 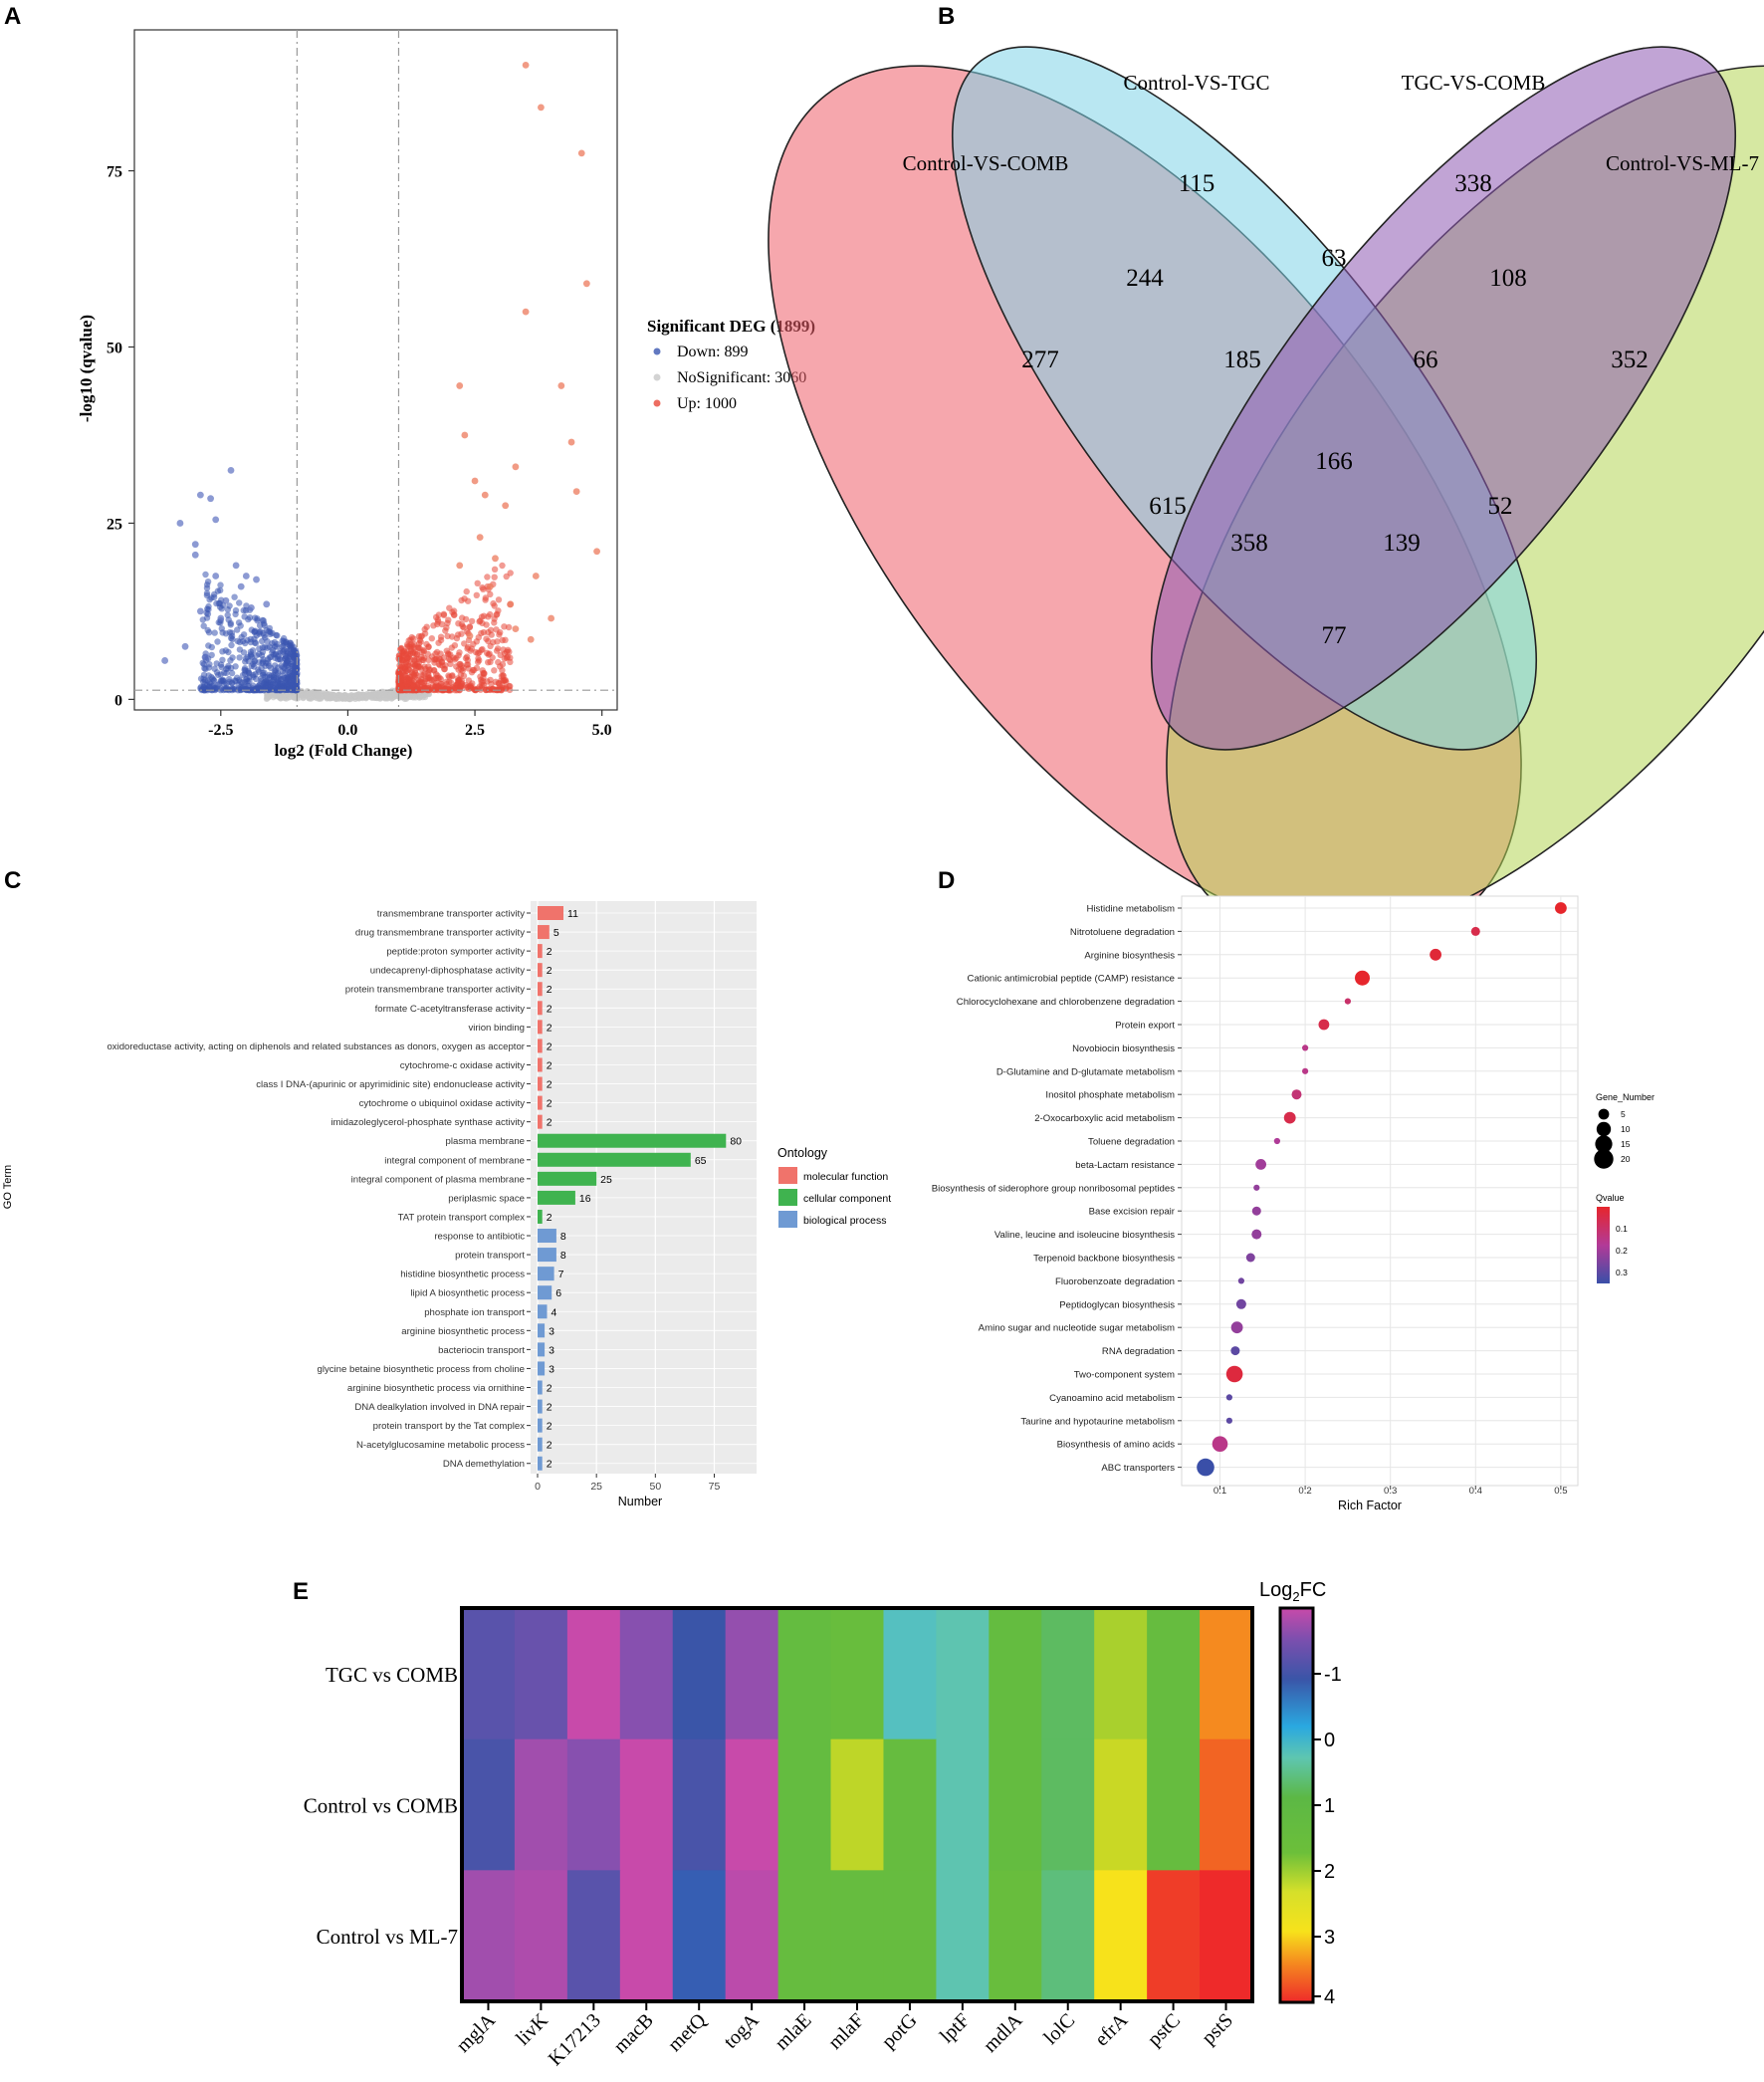 What do you see at coordinates (1370, 1505) in the screenshot?
I see `kegg-x-label: Rich Factor` at bounding box center [1370, 1505].